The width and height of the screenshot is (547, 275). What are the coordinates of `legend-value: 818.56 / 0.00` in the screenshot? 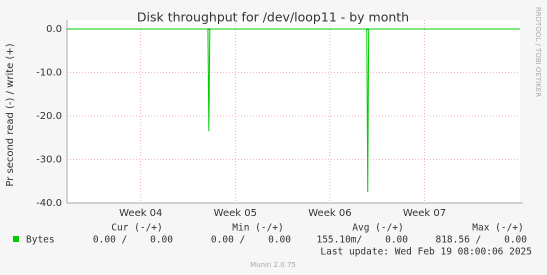 It's located at (481, 240).